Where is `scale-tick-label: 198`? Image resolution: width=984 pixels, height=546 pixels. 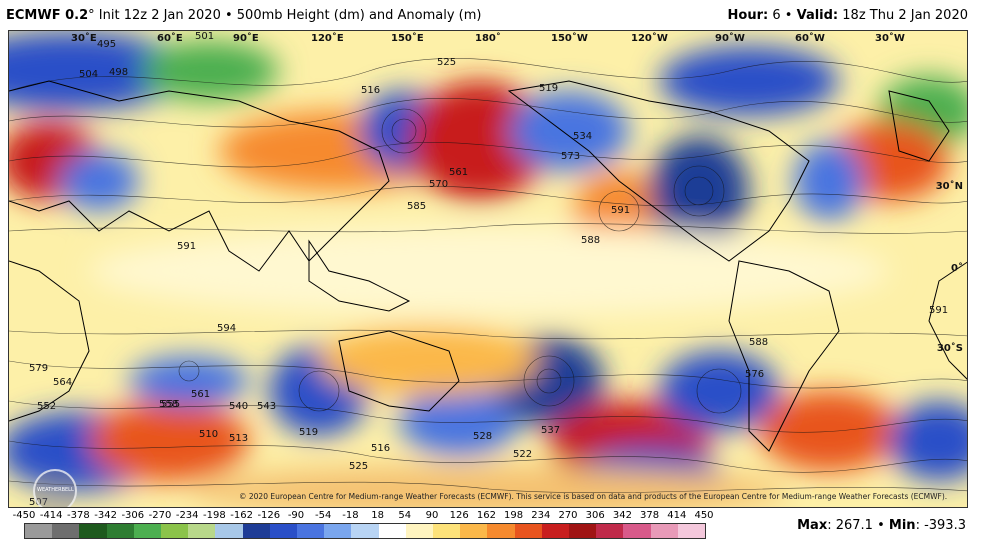 scale-tick-label: 198 is located at coordinates (514, 515).